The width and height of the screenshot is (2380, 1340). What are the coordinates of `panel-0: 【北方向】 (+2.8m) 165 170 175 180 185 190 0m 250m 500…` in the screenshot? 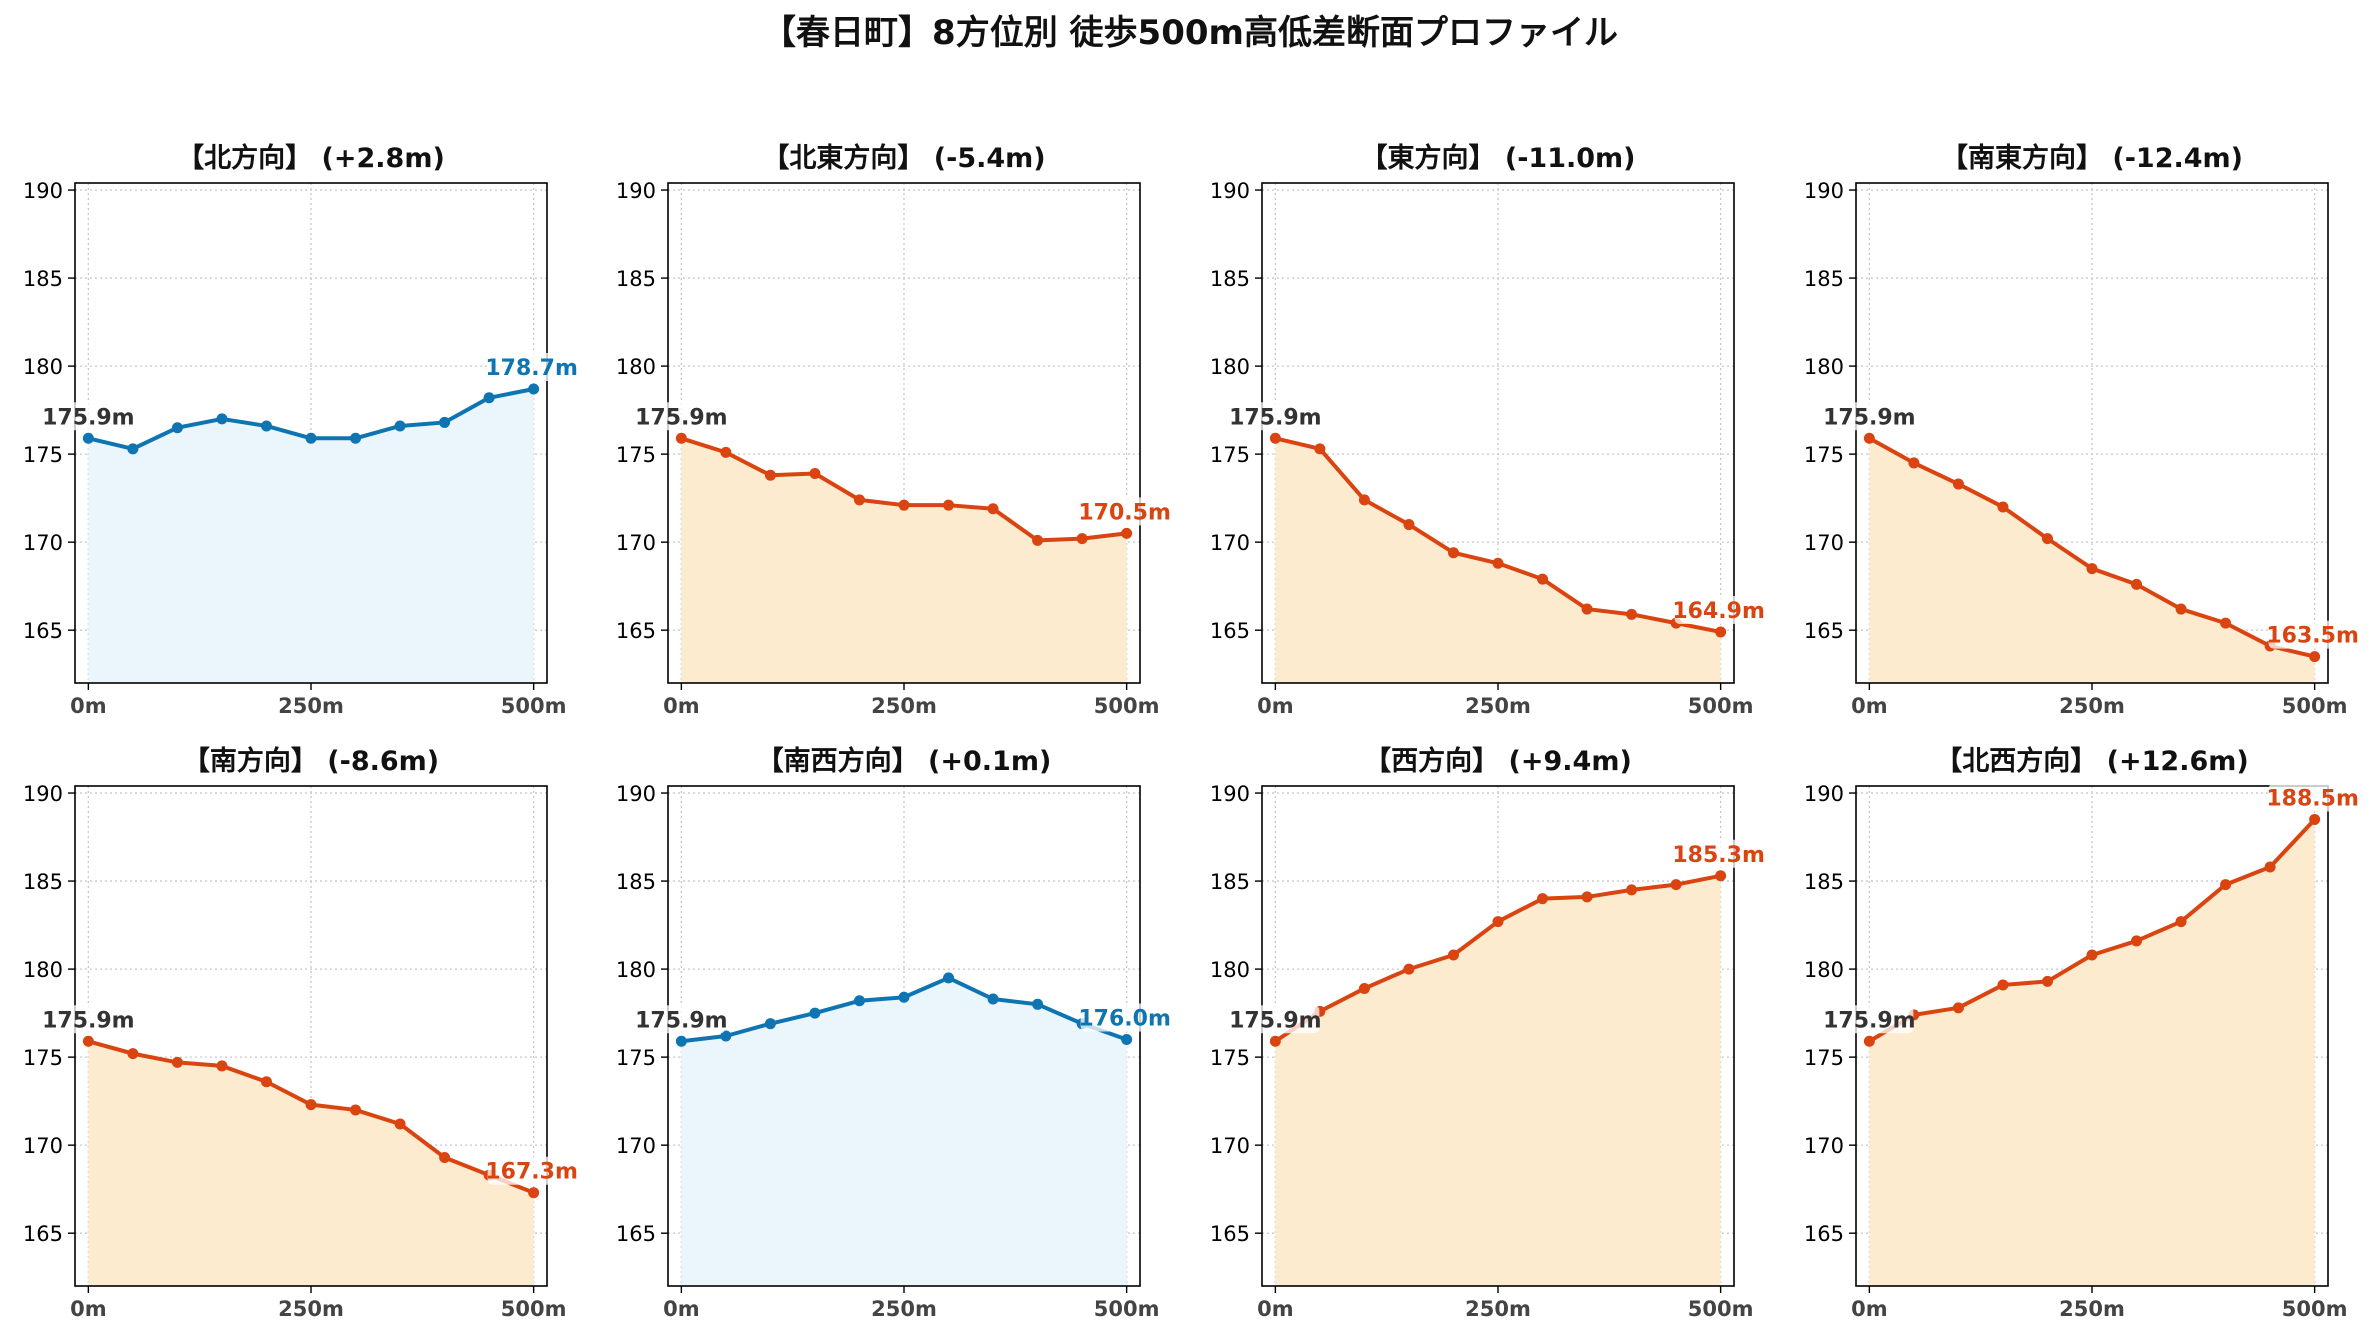 It's located at (300, 430).